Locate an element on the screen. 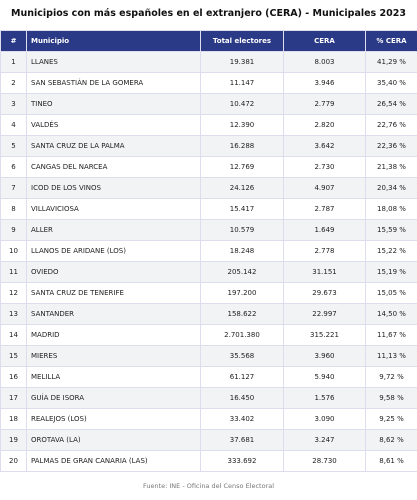  table-row: 1 LLANES 19.381 8.003 41,29 % is located at coordinates (208, 62).